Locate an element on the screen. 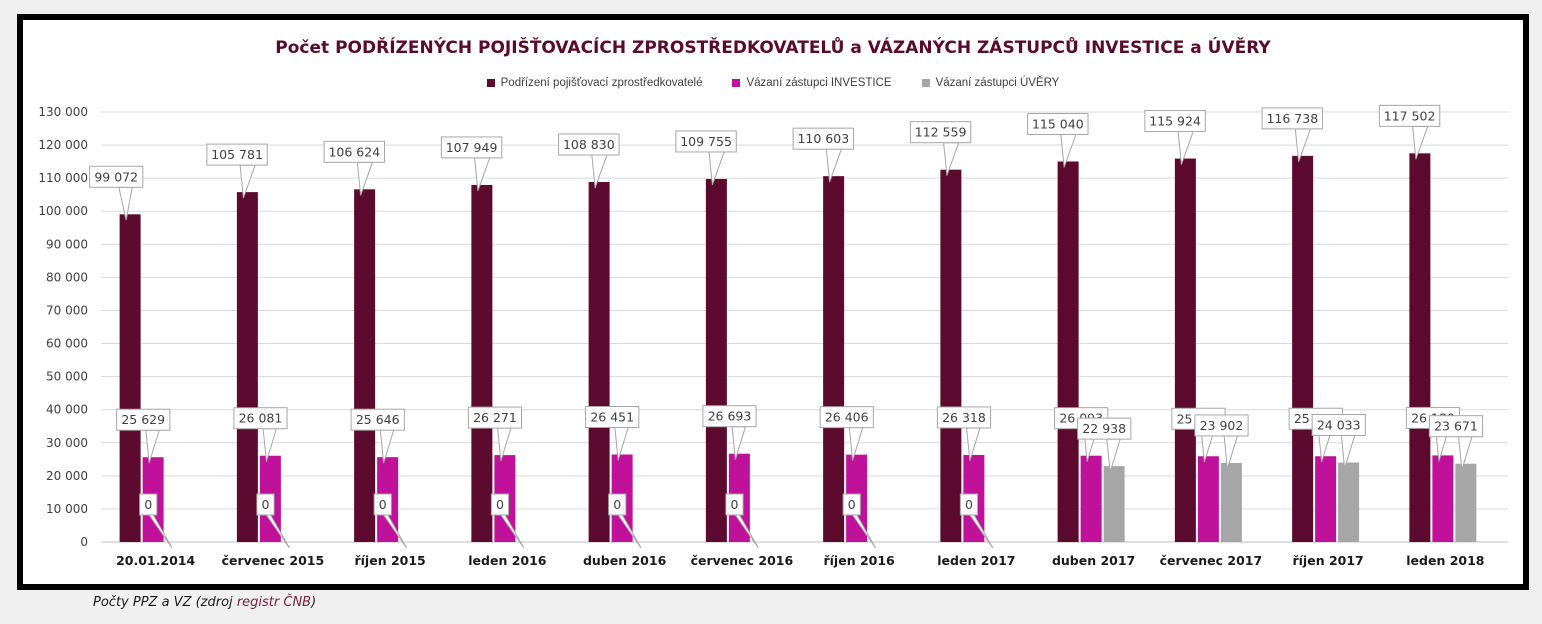  x-tick-label: říjen 2016 is located at coordinates (859, 560).